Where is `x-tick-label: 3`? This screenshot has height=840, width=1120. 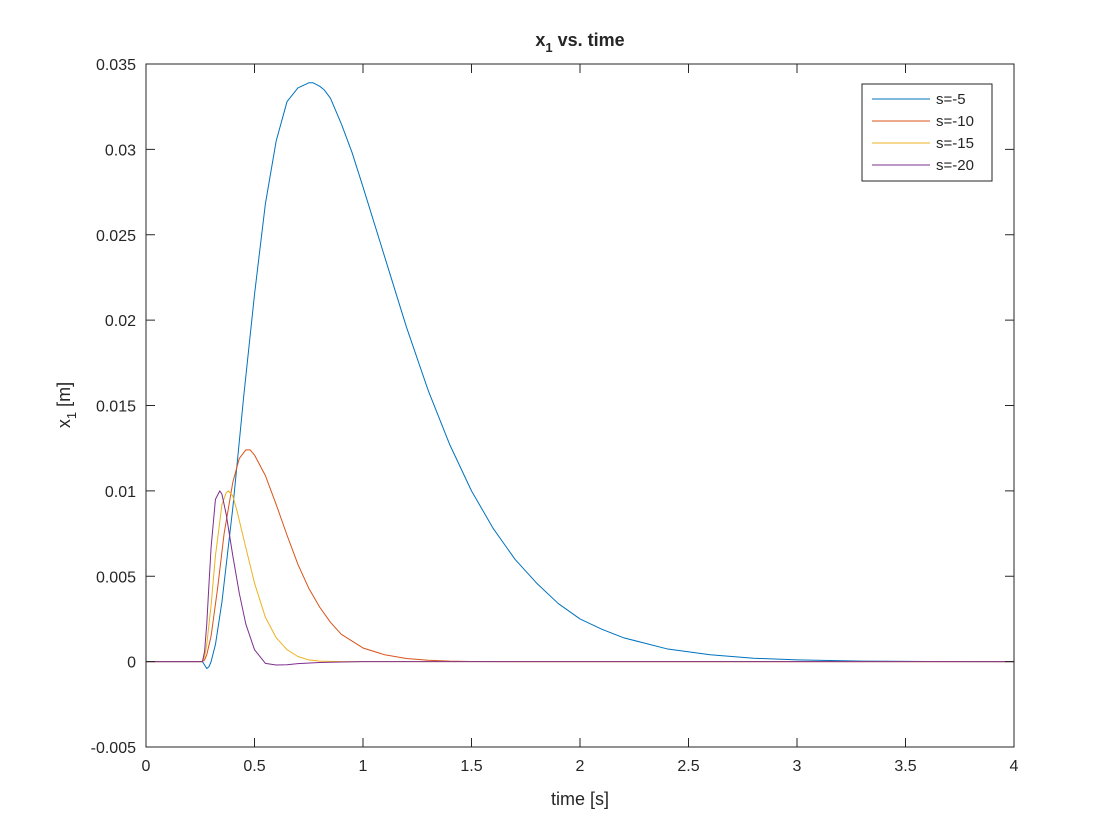
x-tick-label: 3 is located at coordinates (797, 766).